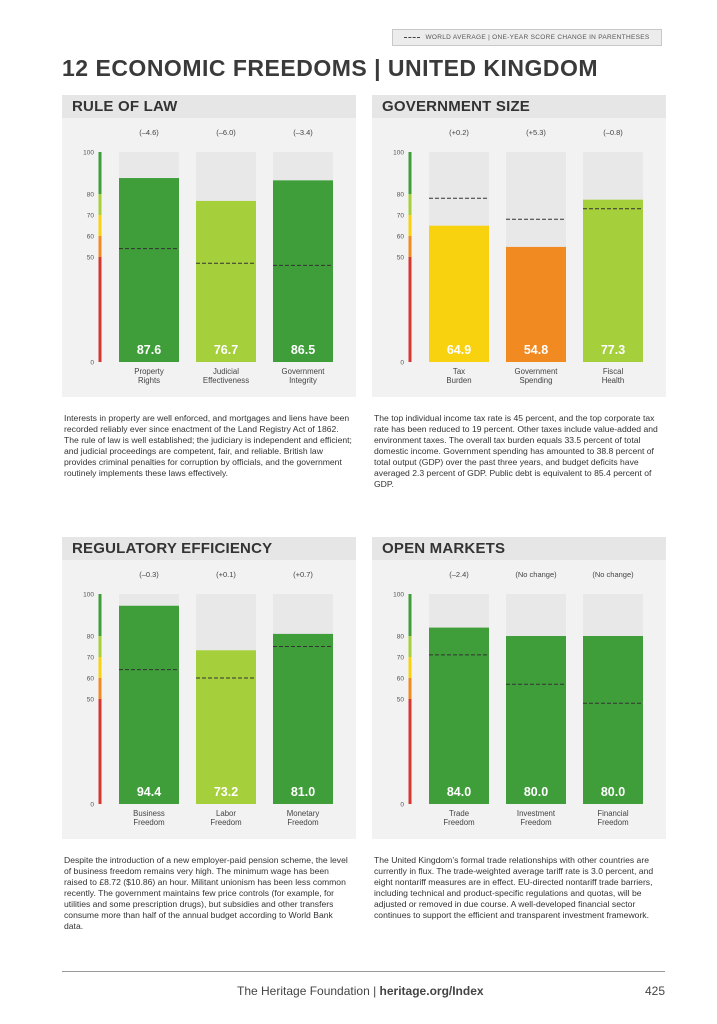 This screenshot has width=717, height=1024. I want to click on bar-value-label: 94.4, so click(149, 792).